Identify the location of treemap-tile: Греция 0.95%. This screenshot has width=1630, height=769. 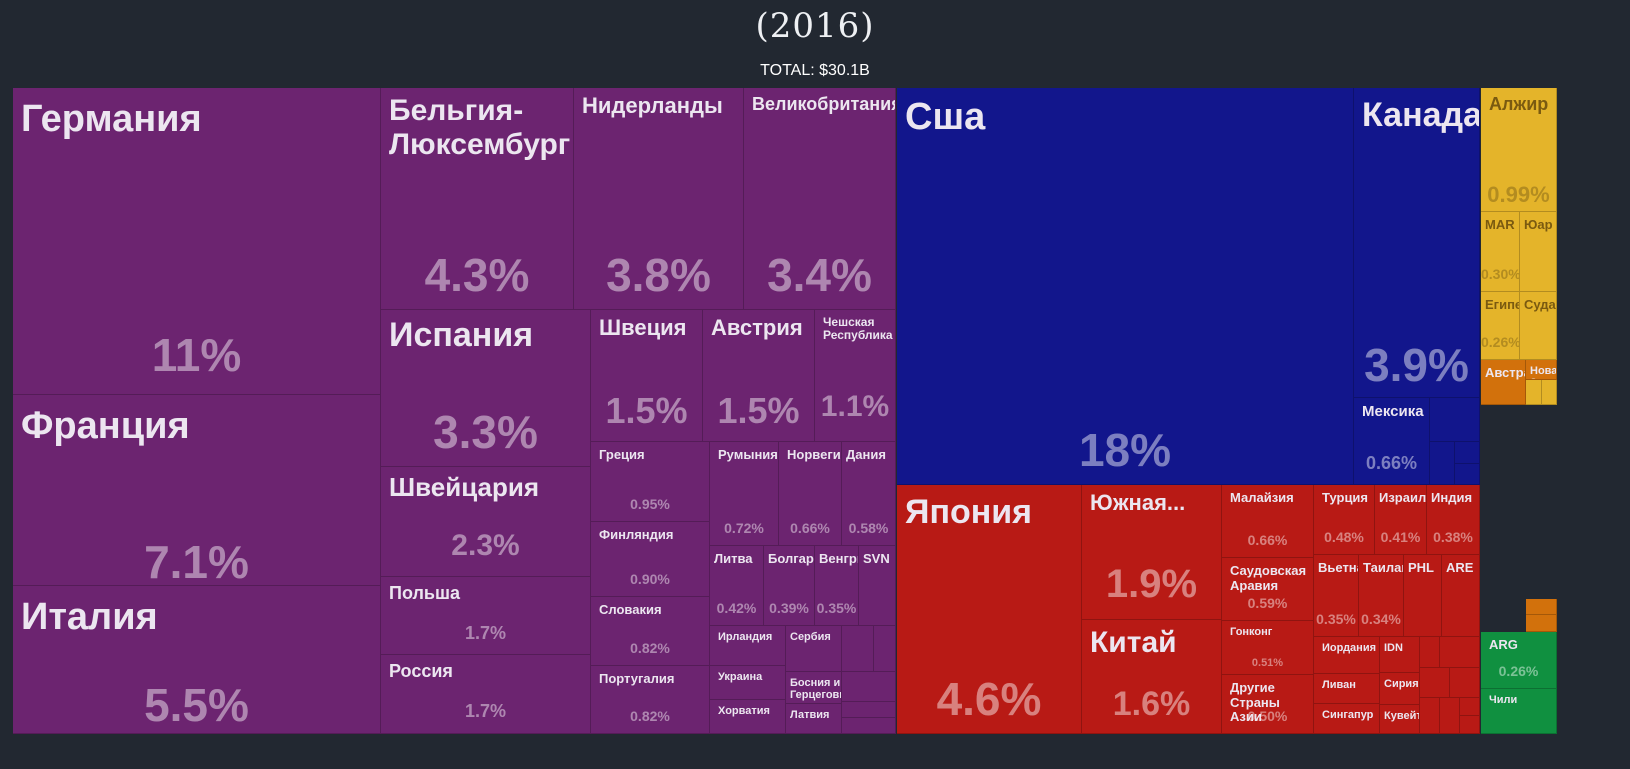
(650, 482).